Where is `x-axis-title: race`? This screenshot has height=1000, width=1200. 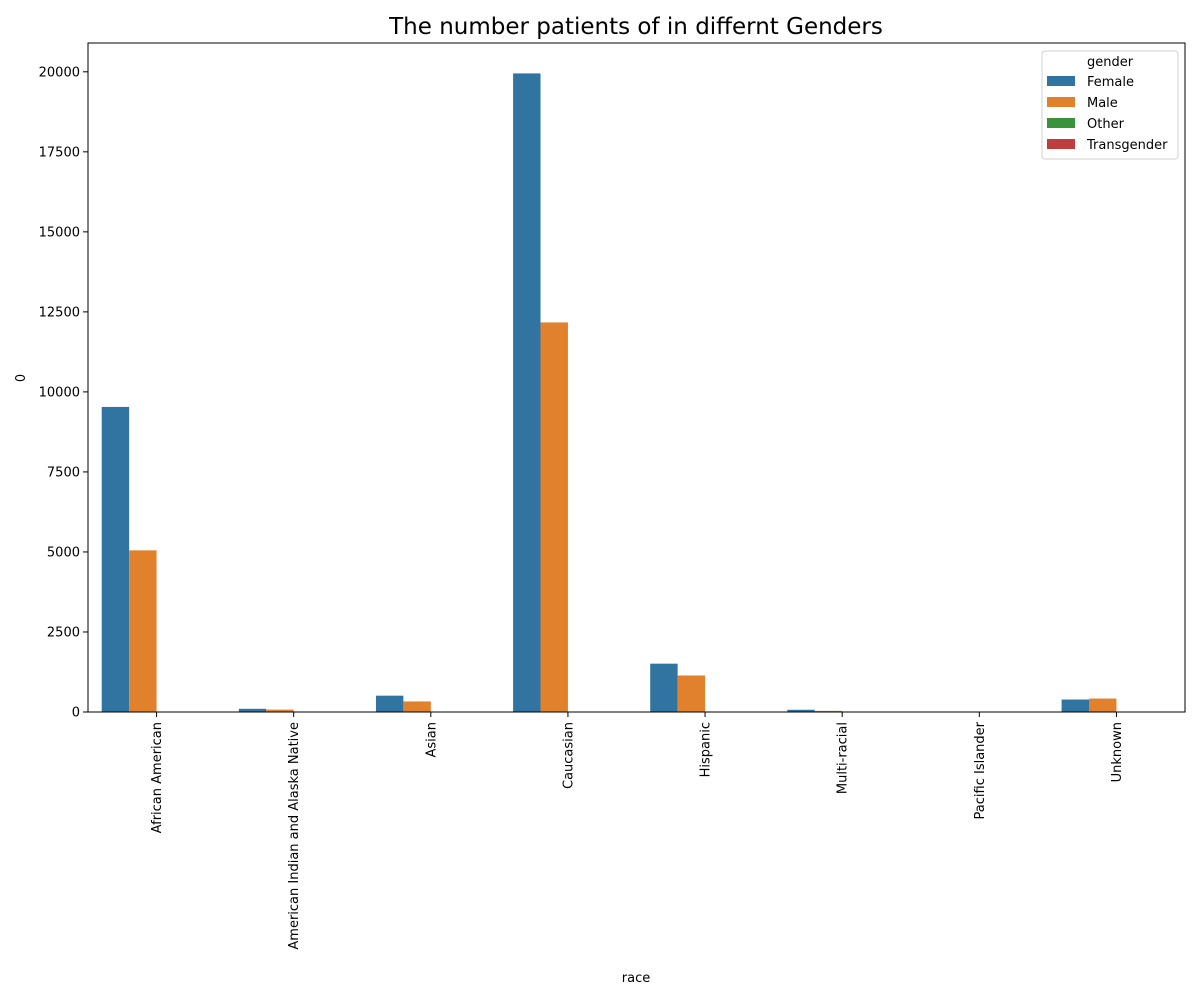 x-axis-title: race is located at coordinates (636, 978).